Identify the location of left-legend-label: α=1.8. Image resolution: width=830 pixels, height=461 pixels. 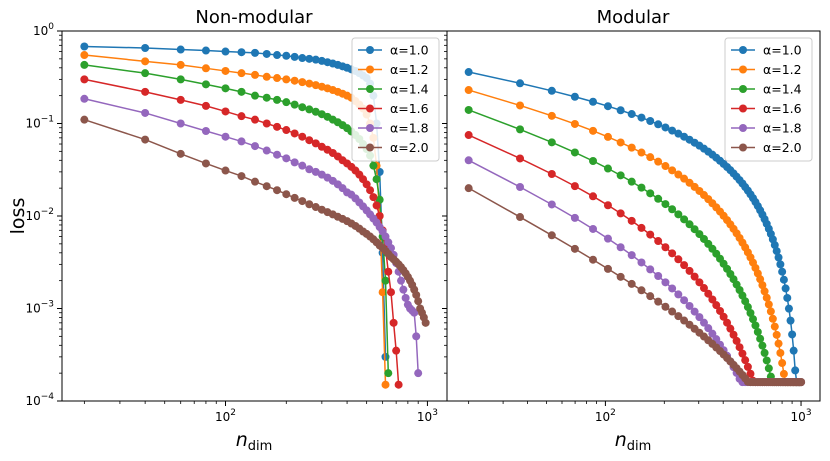
(409, 128).